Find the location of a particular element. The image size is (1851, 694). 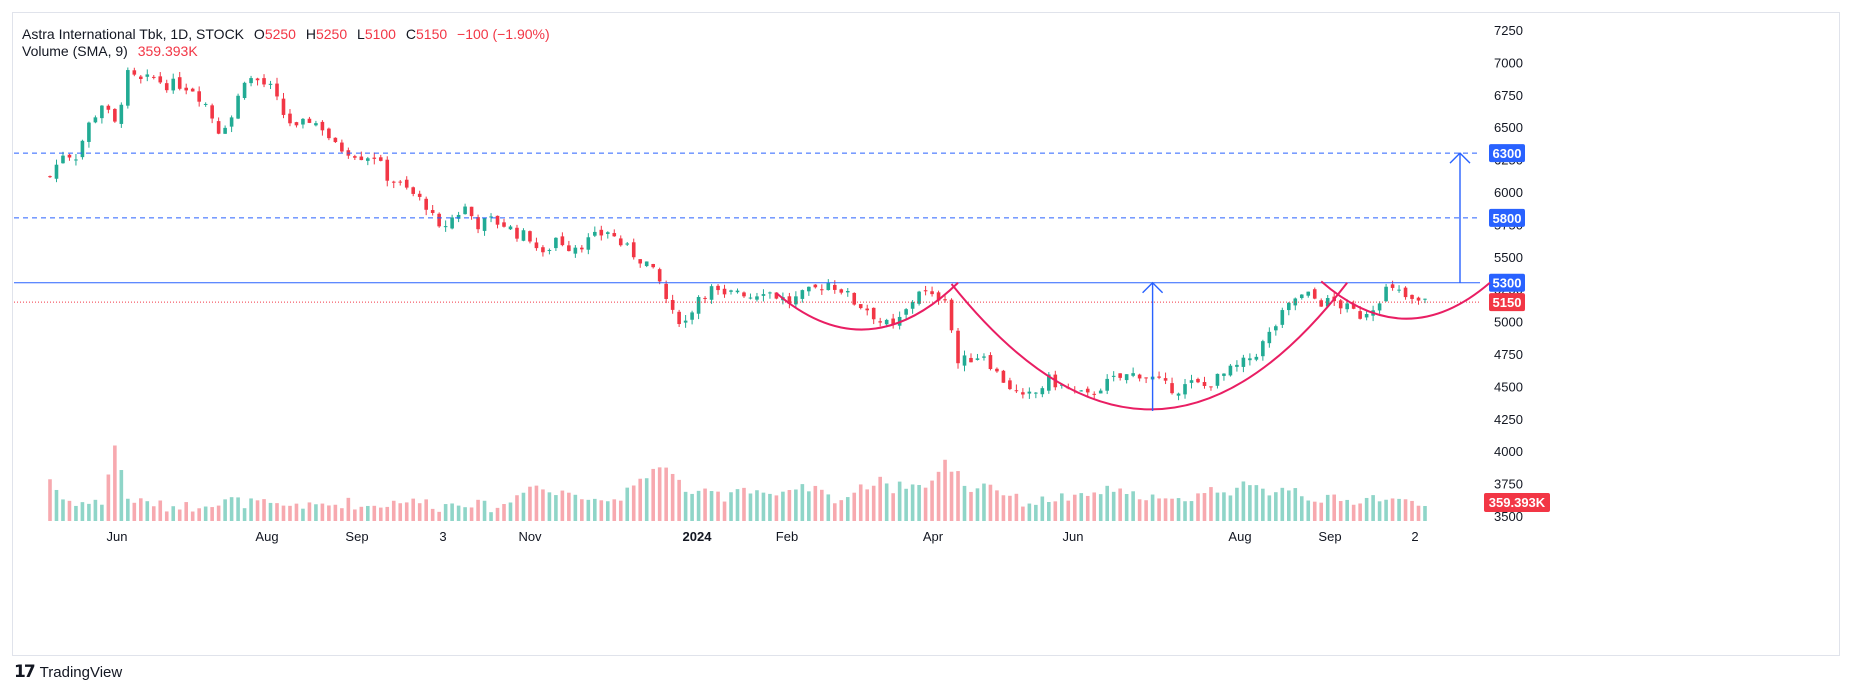

time-tick-label: Aug is located at coordinates (1239, 536).